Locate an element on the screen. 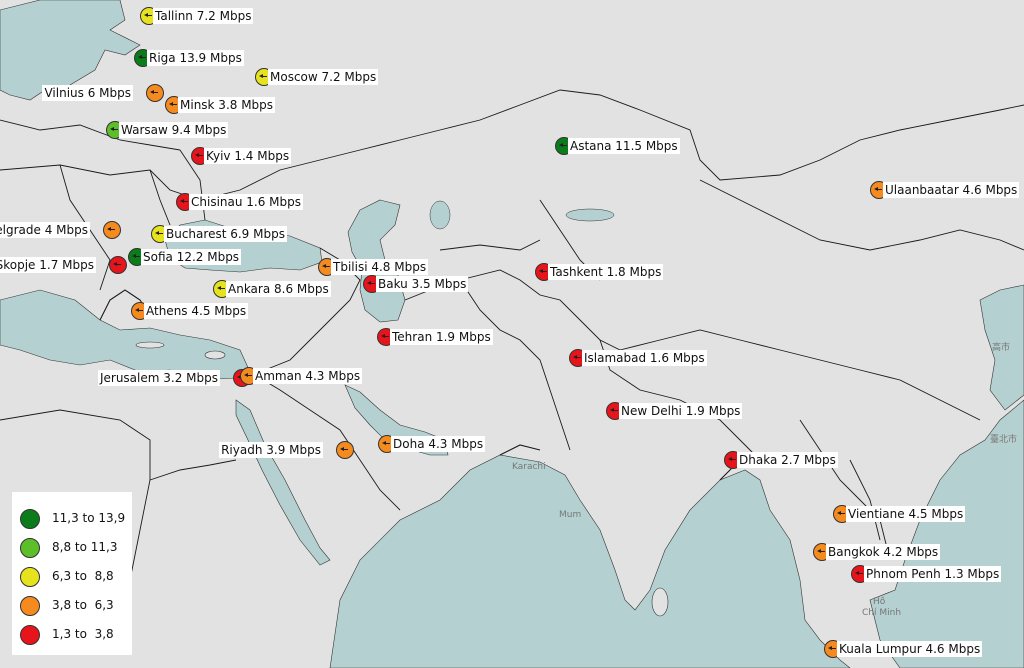 Image resolution: width=1024 pixels, height=668 pixels. city-speed-label: Kyiv 1.4 Mbps is located at coordinates (248, 156).